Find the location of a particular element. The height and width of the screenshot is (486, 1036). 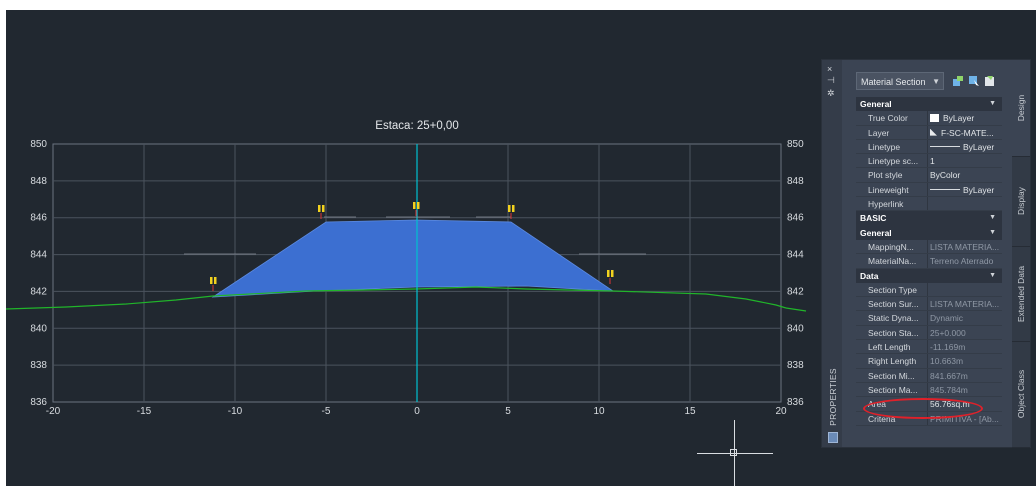

chevron-down-icon: ▼ is located at coordinates (936, 81).